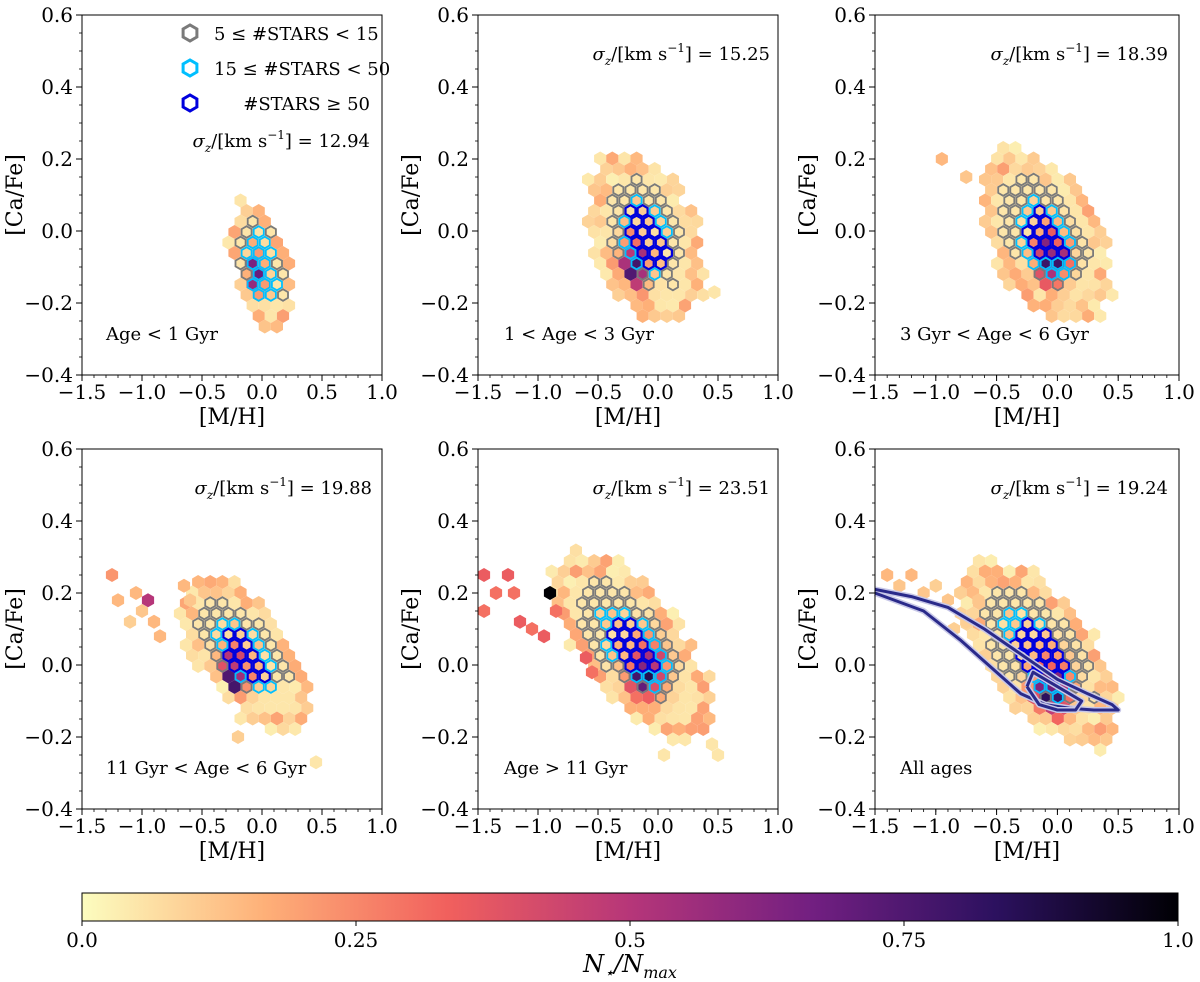  I want to click on y-tick-label: 0.6, so click(57, 15).